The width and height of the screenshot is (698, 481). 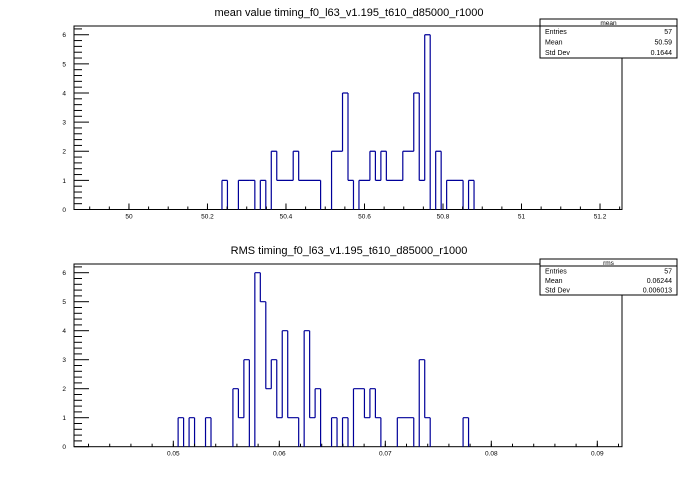 I want to click on stats-box: mean Entries 57 Mean 50.59 Std Dev 0.1644, so click(x=608, y=38).